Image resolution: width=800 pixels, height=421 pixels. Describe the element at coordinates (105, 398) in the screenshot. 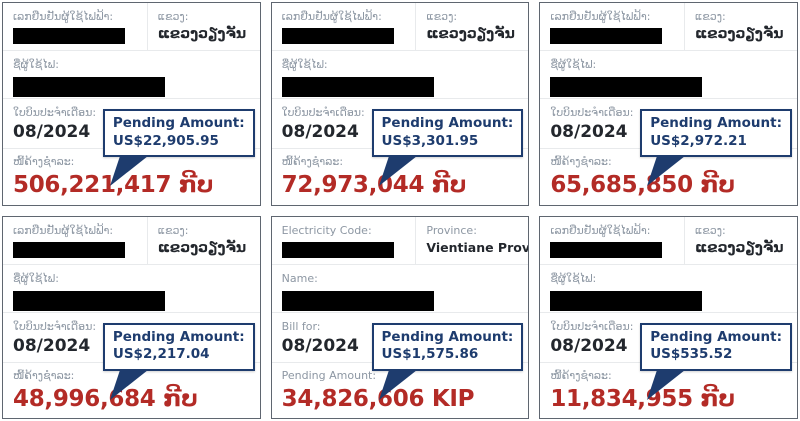

I see `pending-amount-value: 48,996,684 ກີບ` at that location.